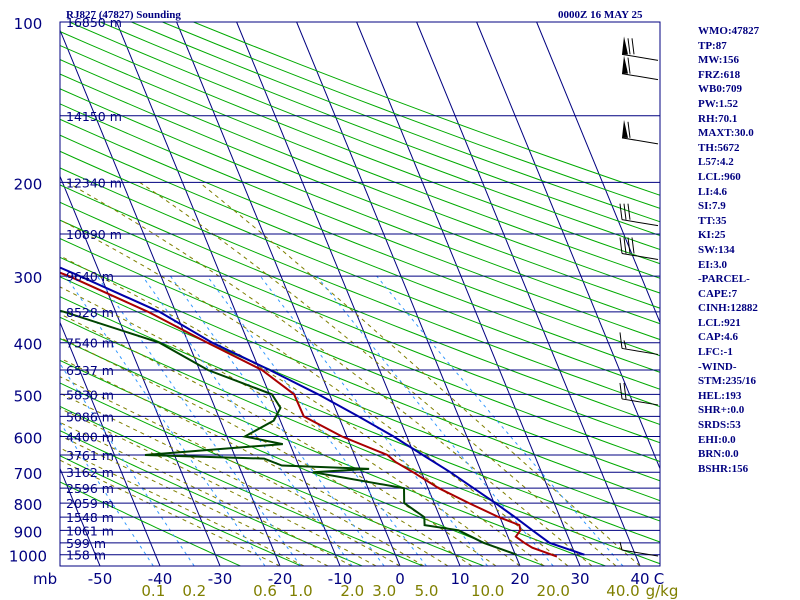 This screenshot has height=600, width=800. I want to click on stat-item: L57:4.2, so click(716, 162).